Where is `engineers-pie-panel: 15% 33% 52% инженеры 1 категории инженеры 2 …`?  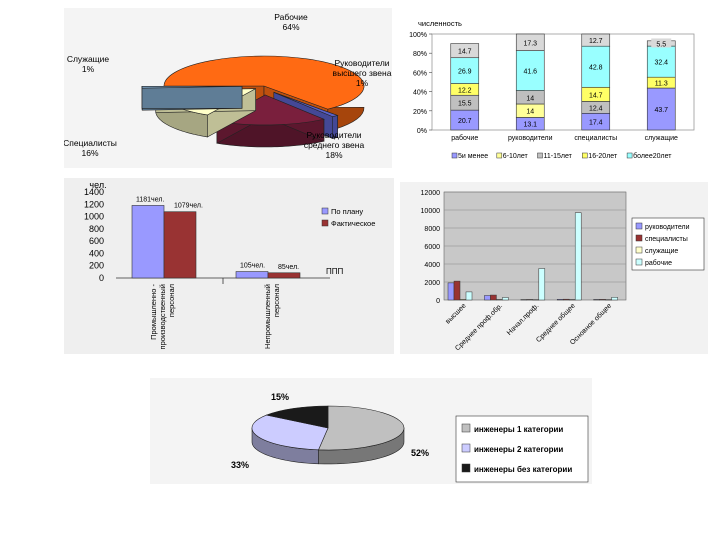 engineers-pie-panel: 15% 33% 52% инженеры 1 категории инженеры 2 … is located at coordinates (371, 431).